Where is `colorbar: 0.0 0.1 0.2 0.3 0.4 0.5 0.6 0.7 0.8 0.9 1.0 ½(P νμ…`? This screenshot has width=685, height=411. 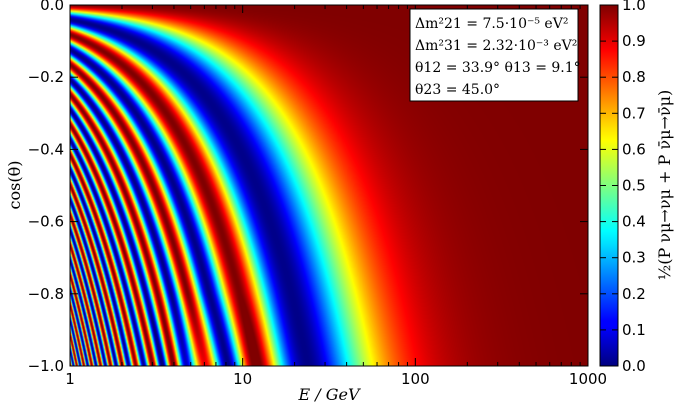 colorbar: 0.0 0.1 0.2 0.3 0.4 0.5 0.6 0.7 0.8 0.9 1.0 ½(P νμ… is located at coordinates (636, 187).